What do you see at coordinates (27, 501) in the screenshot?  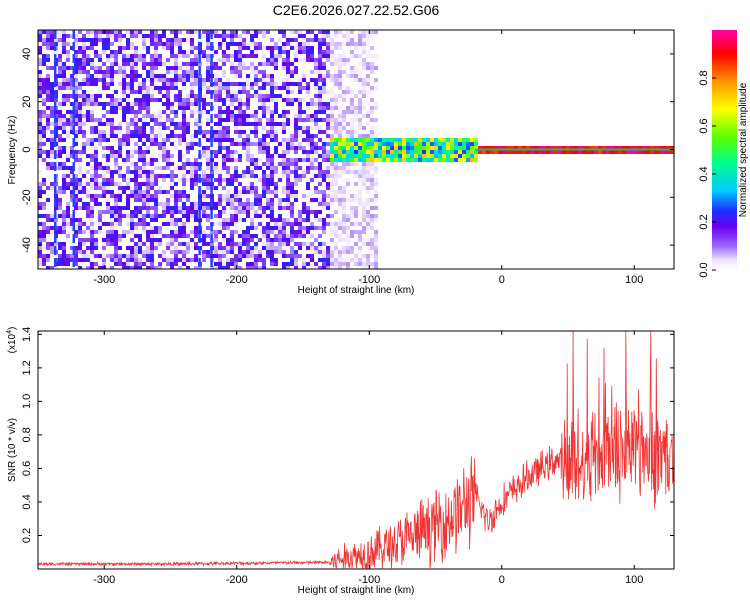 I see `snr-y-tick-label: 0.4` at bounding box center [27, 501].